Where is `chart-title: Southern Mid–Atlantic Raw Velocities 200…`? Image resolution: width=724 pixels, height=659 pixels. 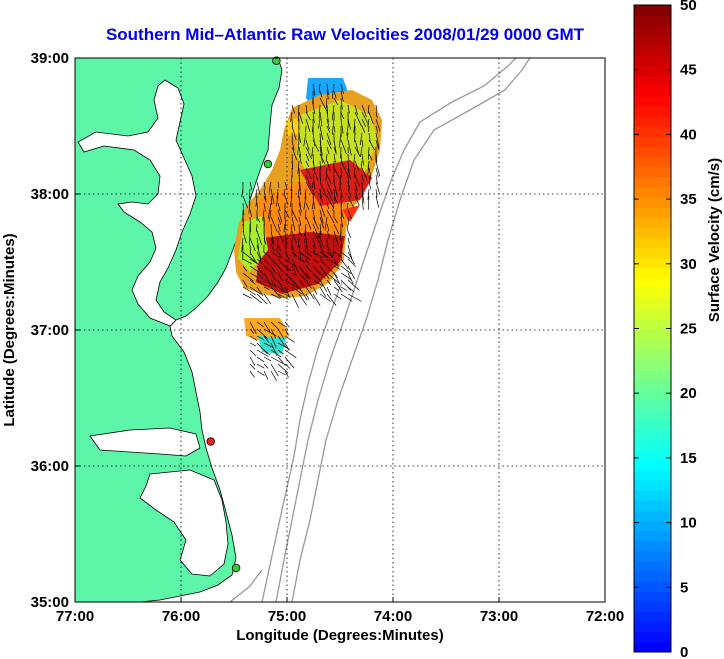 chart-title: Southern Mid–Atlantic Raw Velocities 200… is located at coordinates (345, 34).